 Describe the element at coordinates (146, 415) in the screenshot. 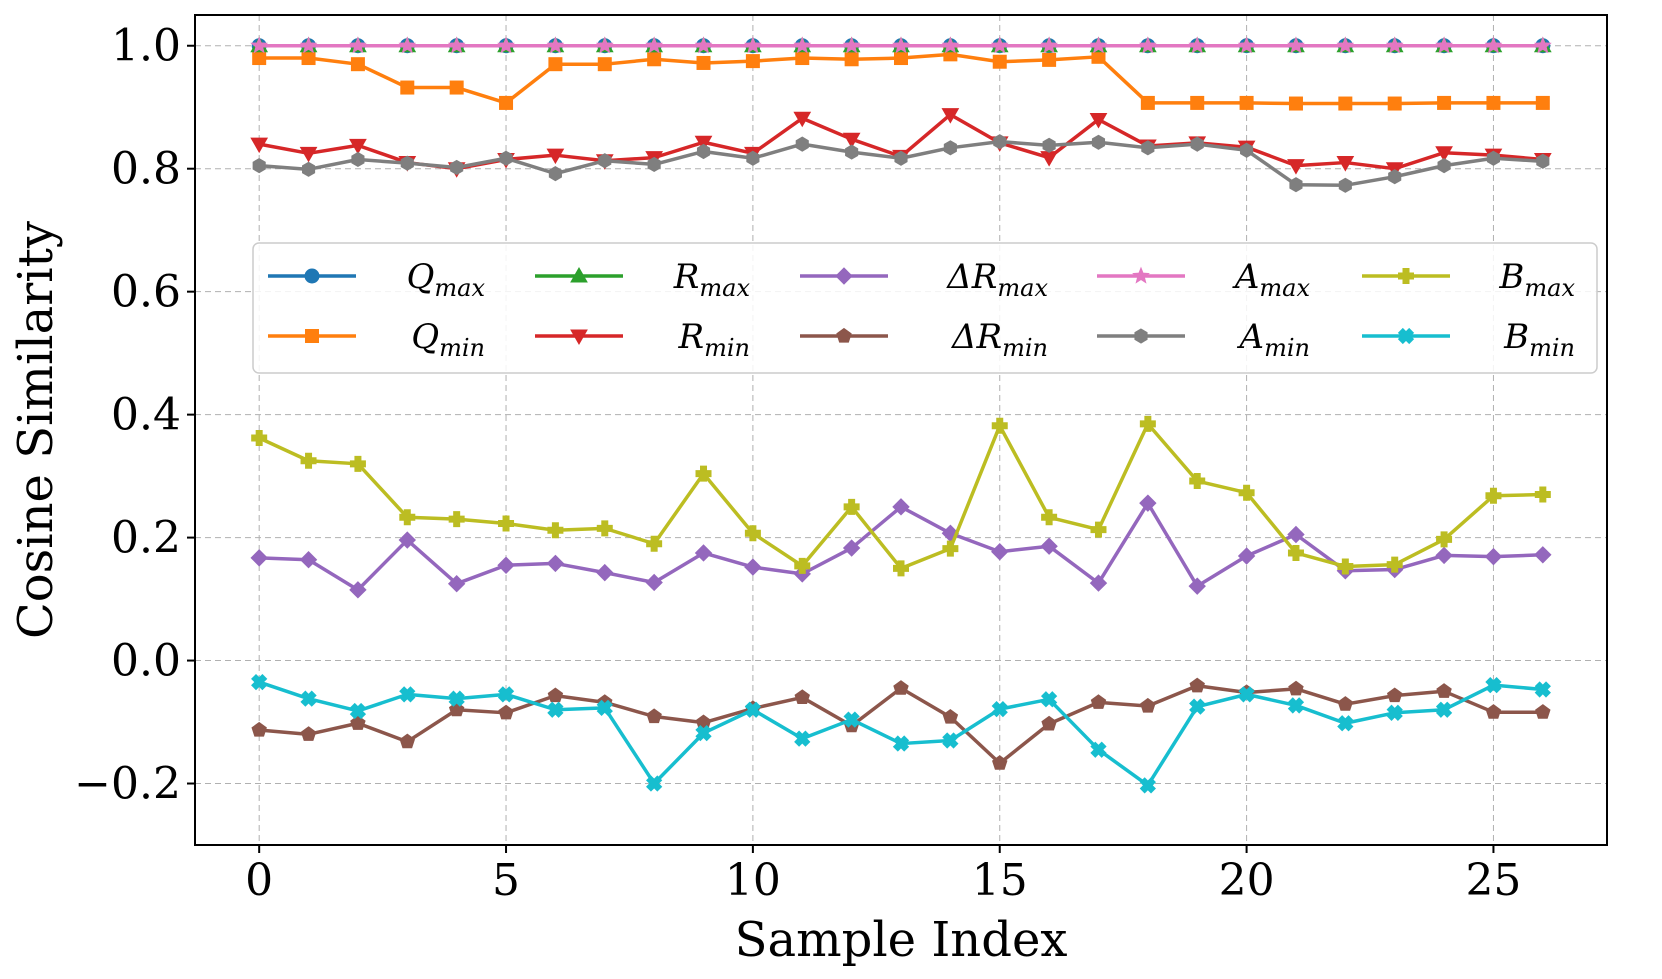

I see `y-tick-label: 0.4` at that location.